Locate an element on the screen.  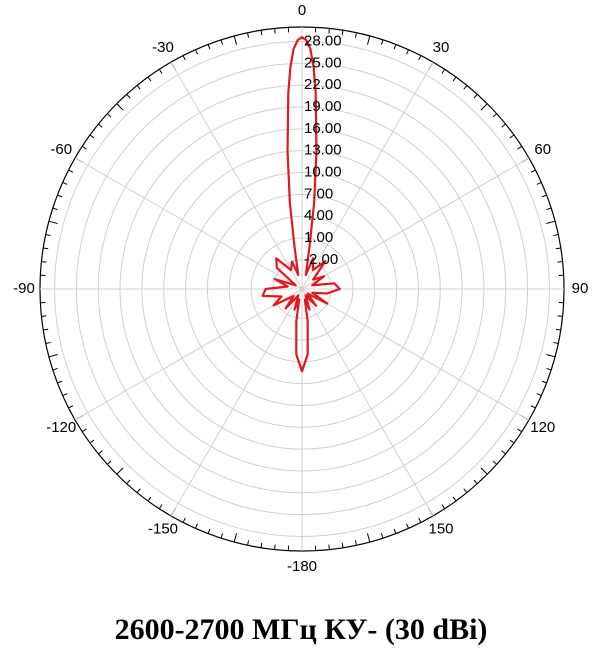
chart-title: 2600-2700 МГц КУ- (30 dBi) is located at coordinates (301, 629).